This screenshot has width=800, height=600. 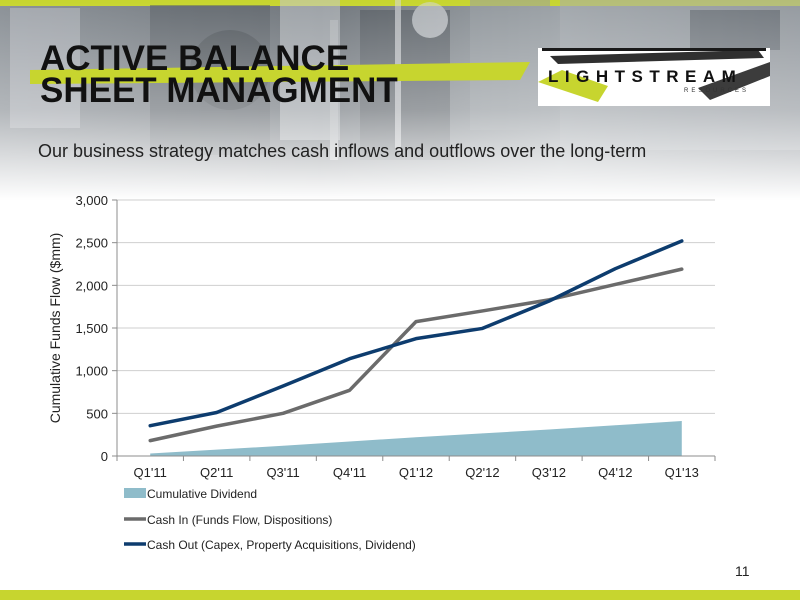 What do you see at coordinates (482, 472) in the screenshot?
I see `x-tick-label-5: Q2'12` at bounding box center [482, 472].